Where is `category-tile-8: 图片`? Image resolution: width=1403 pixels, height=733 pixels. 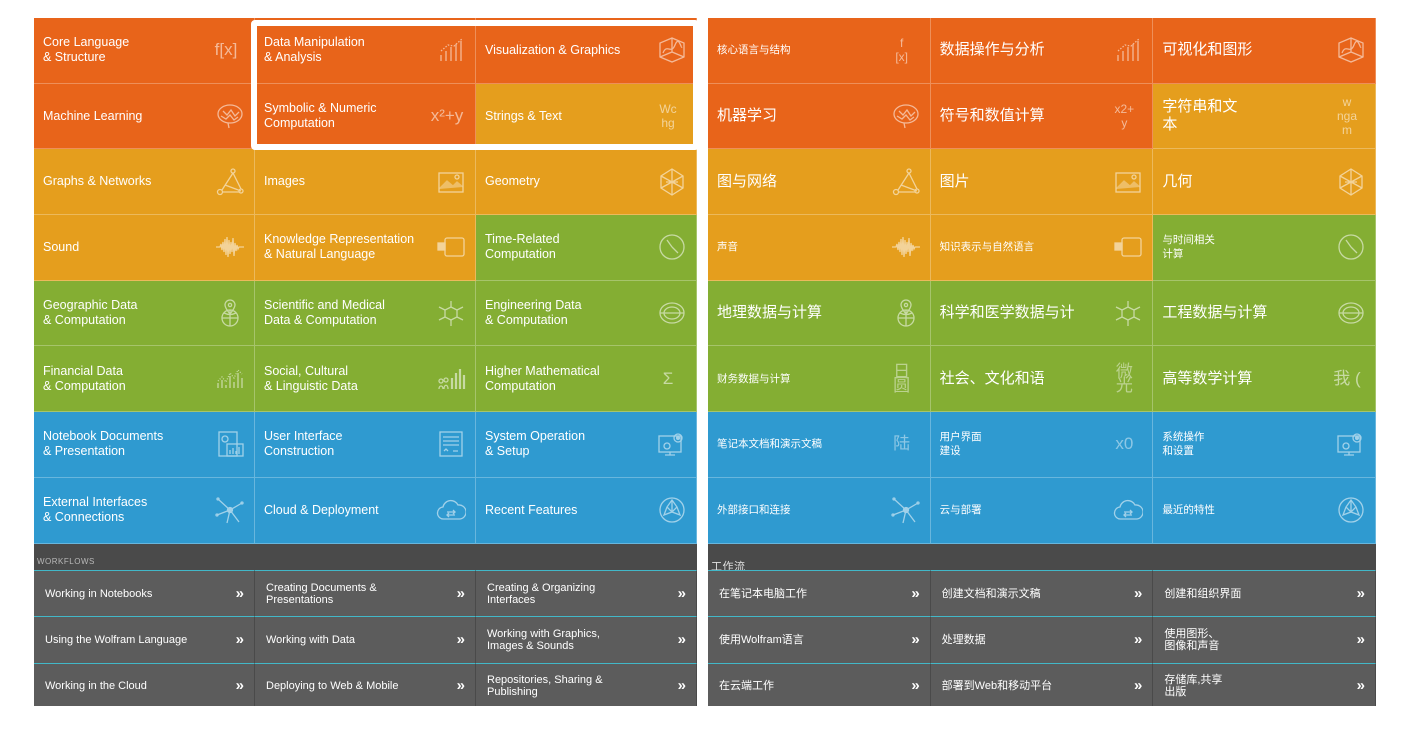 category-tile-8: 图片 is located at coordinates (1042, 182).